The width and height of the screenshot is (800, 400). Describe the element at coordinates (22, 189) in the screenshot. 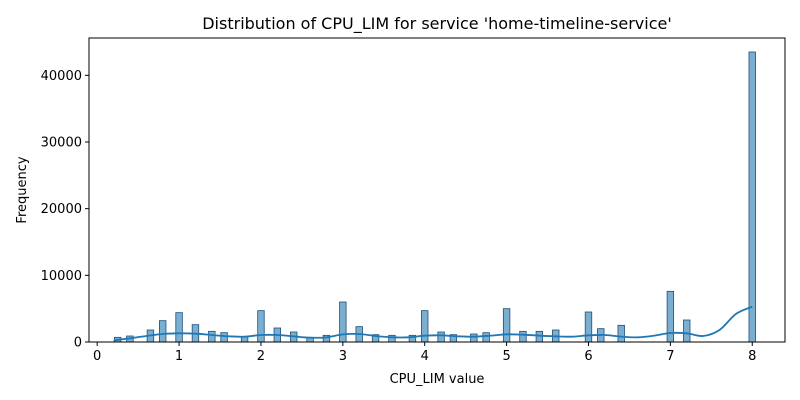

I see `y-axis-label: Frequency` at that location.